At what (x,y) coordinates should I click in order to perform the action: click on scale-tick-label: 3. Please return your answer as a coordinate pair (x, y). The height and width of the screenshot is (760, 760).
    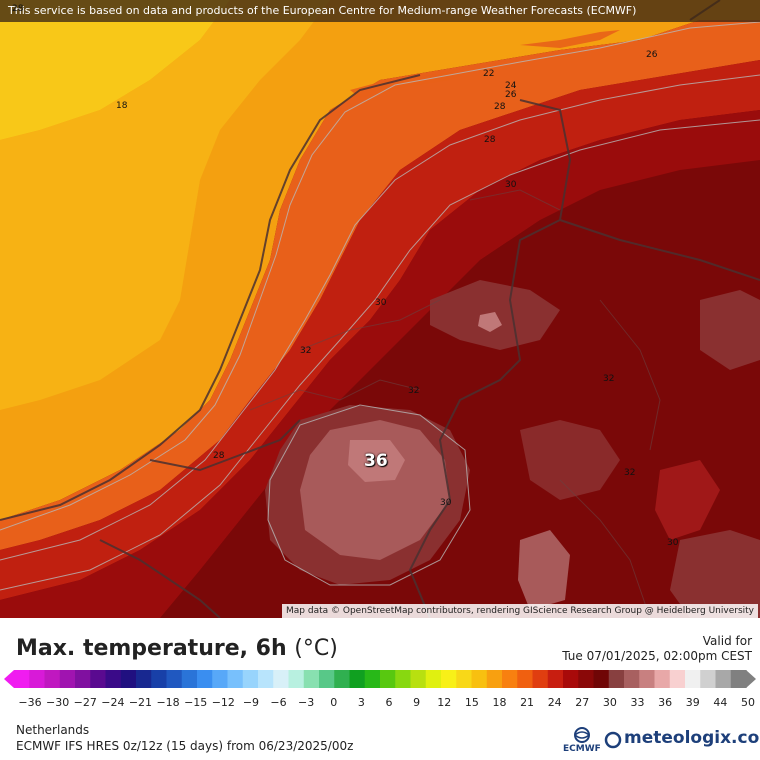
    Looking at the image, I should click on (361, 702).